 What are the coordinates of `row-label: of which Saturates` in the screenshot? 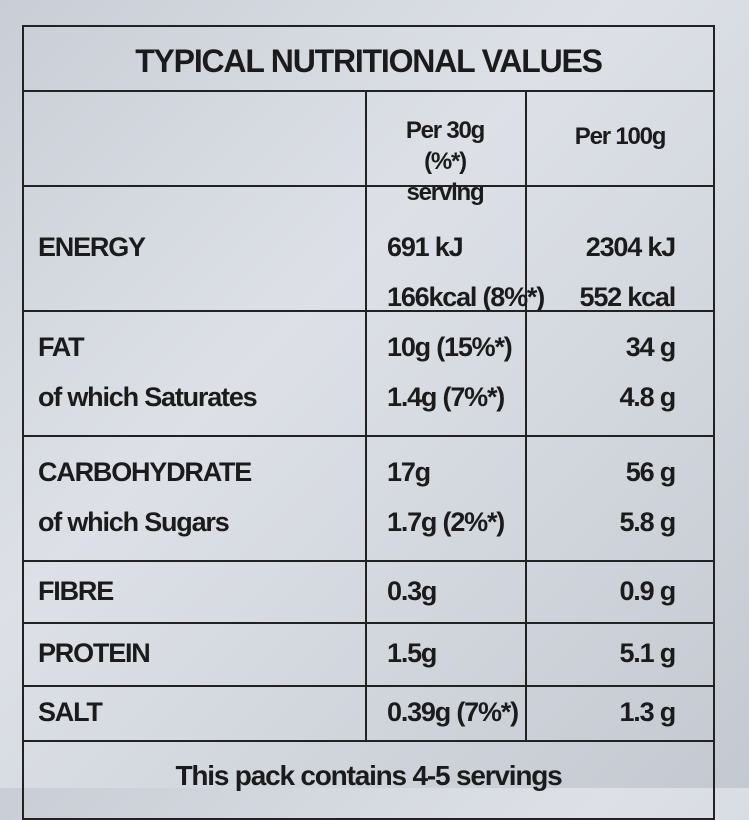 It's located at (148, 397).